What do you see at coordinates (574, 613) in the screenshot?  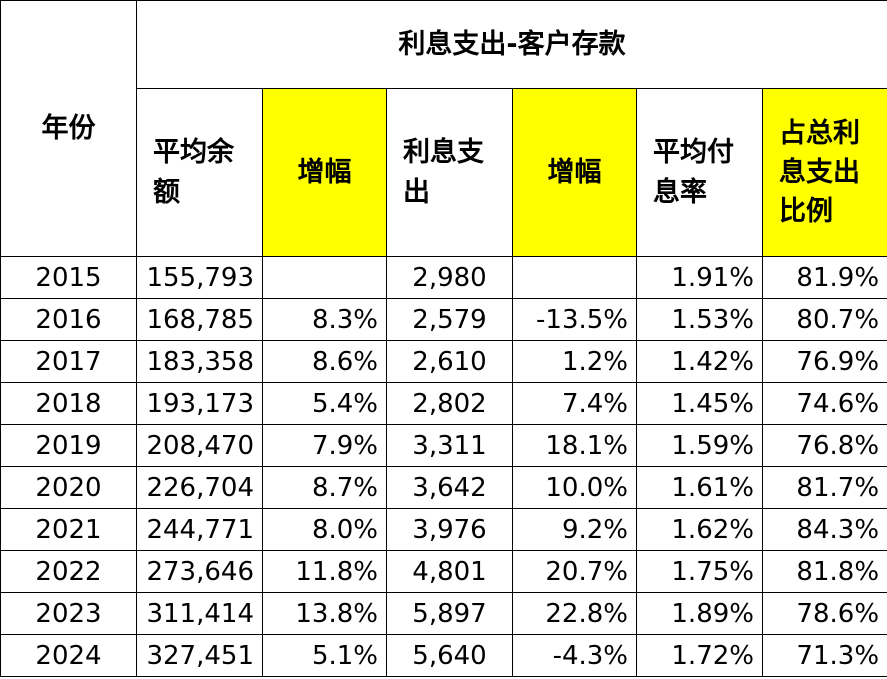 I see `expense-growth-cell: 22.8%` at bounding box center [574, 613].